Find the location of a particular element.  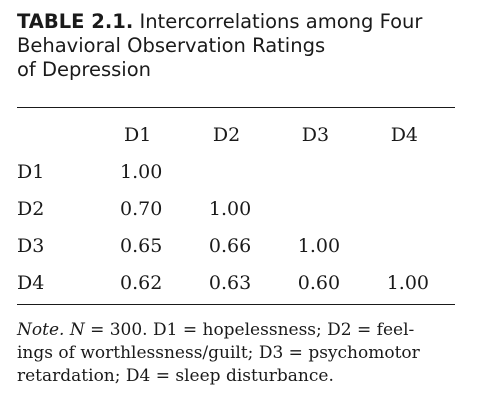

table-row: D4 0.62 0.63 0.60 1.00 is located at coordinates (236, 282).